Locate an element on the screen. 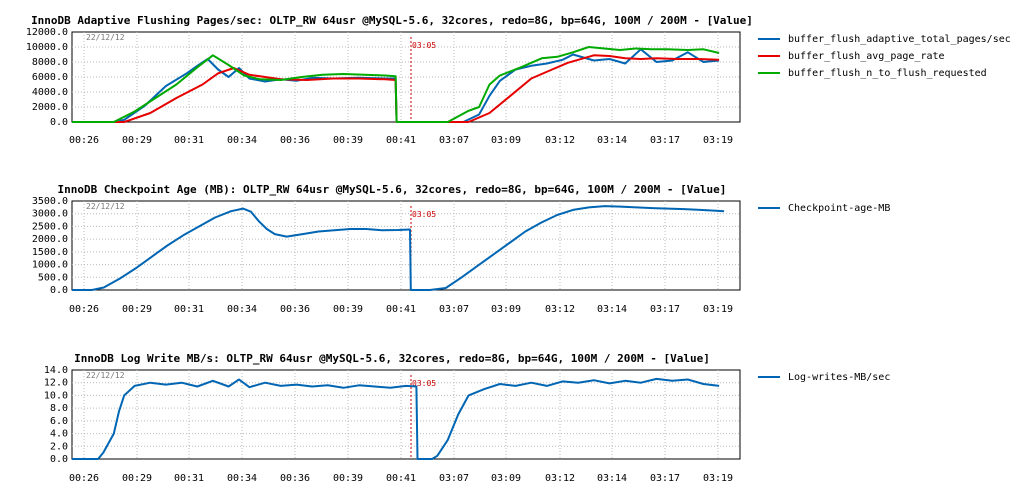  y-tick-label: 12000.0 is located at coordinates (47, 32).